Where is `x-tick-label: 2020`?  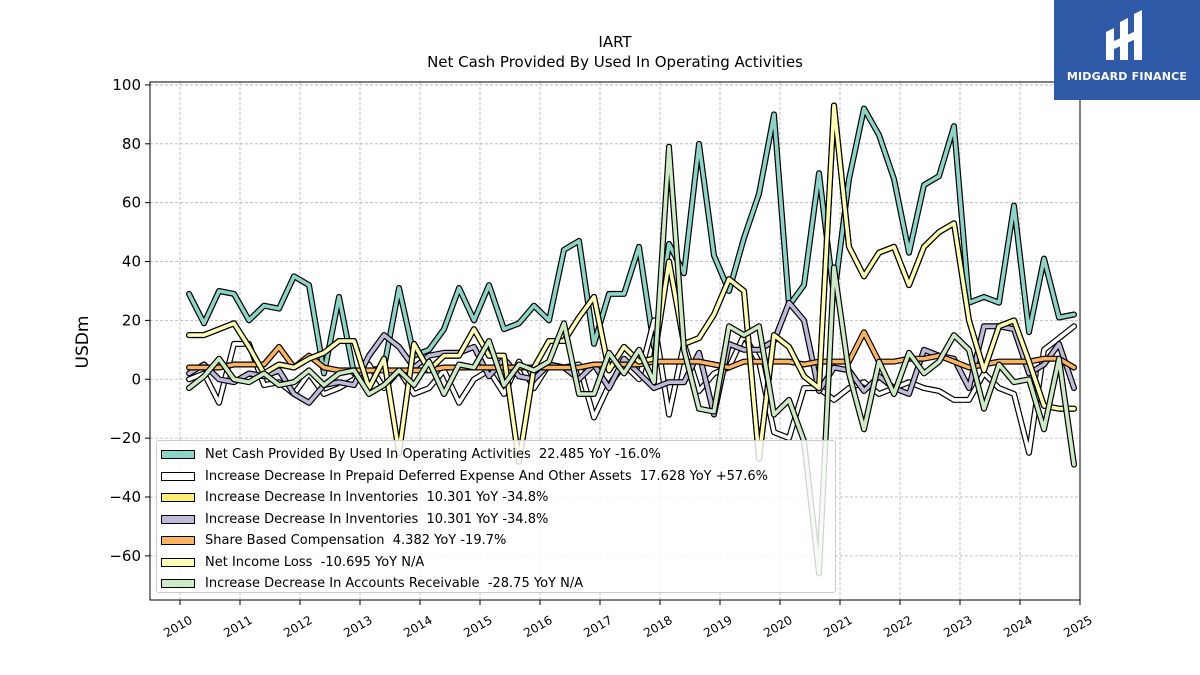 x-tick-label: 2020 is located at coordinates (777, 626).